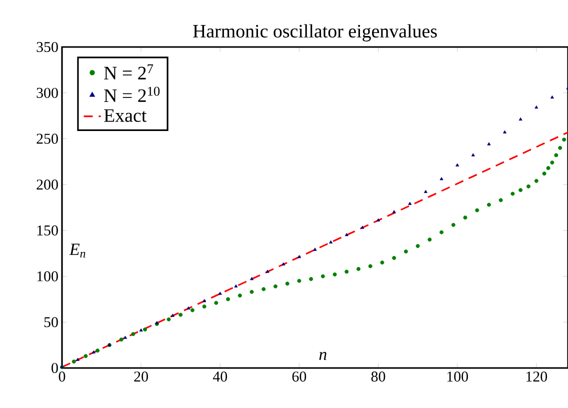 The image size is (568, 408). What do you see at coordinates (55, 368) in the screenshot?
I see `y-tick-label: 0` at bounding box center [55, 368].